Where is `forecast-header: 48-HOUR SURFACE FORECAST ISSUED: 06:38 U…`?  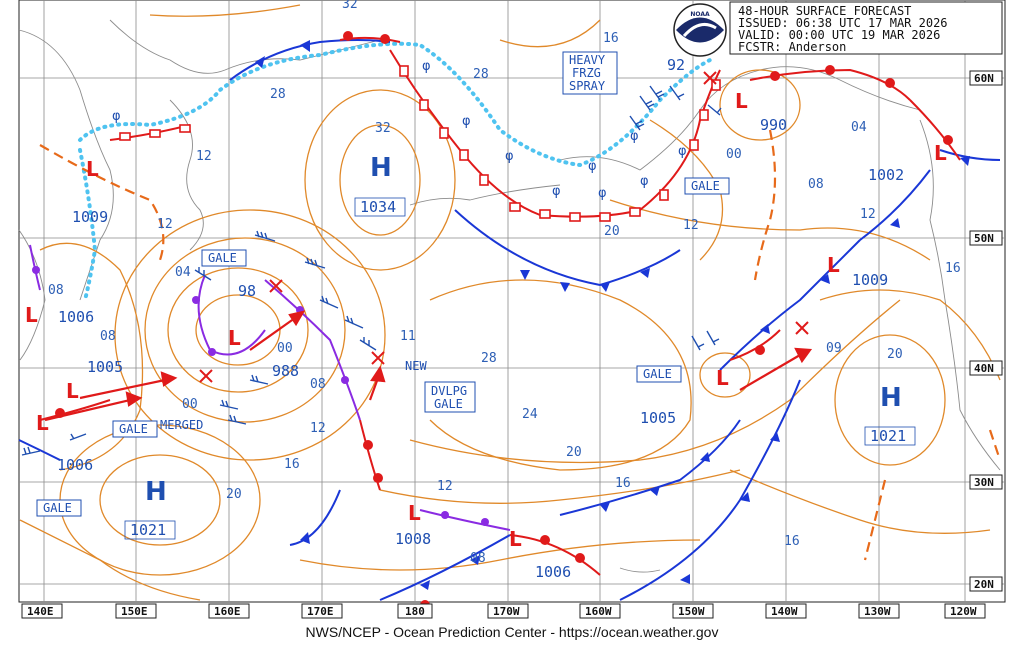
forecast-header: 48-HOUR SURFACE FORECAST ISSUED: 06:38 U… is located at coordinates (866, 28).